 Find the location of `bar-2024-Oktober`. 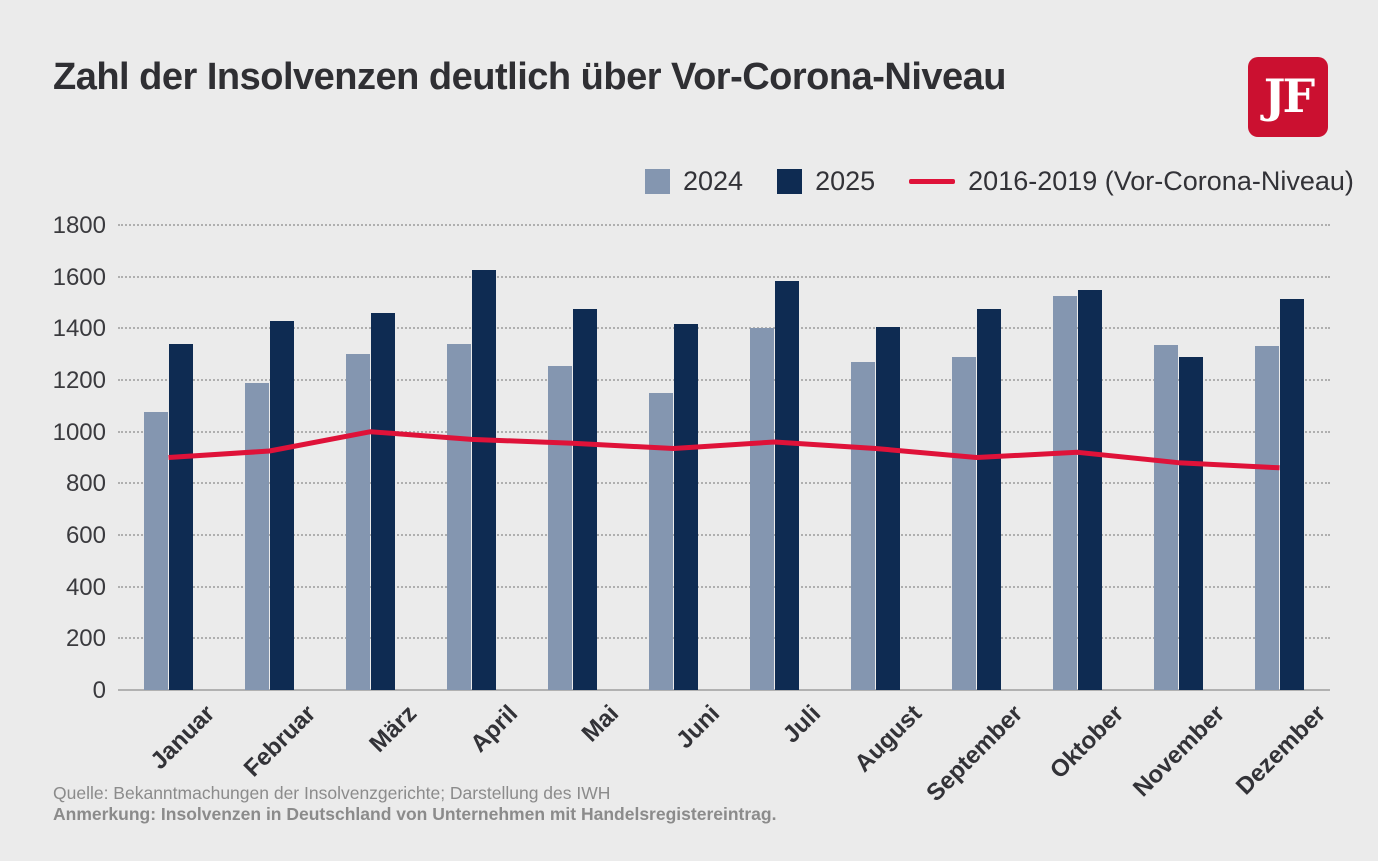

bar-2024-Oktober is located at coordinates (1065, 493).